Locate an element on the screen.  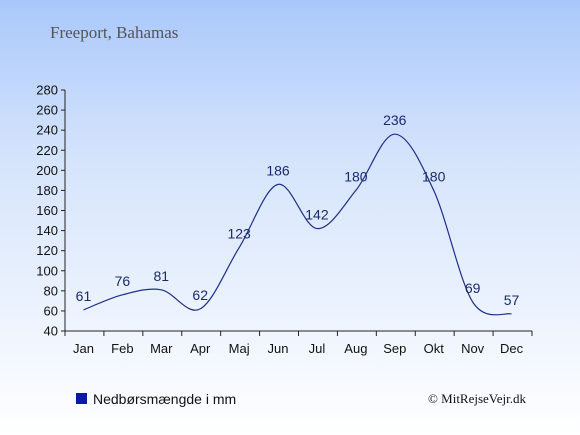
data-label: 62 is located at coordinates (200, 295).